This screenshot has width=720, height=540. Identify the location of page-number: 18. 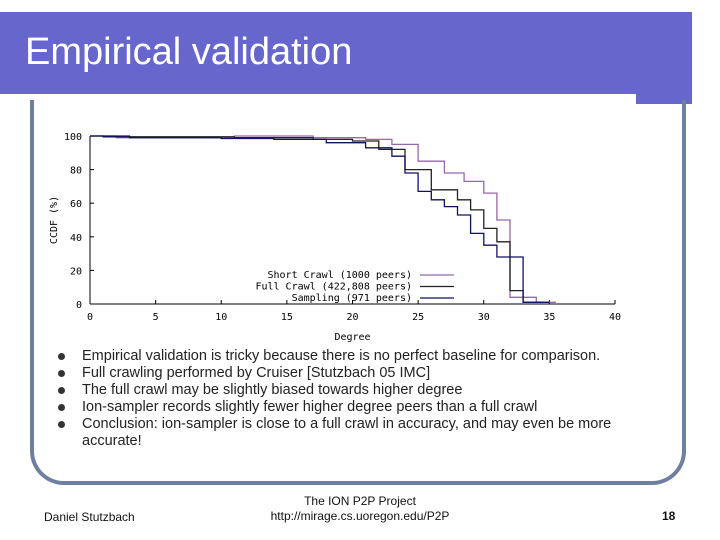
(669, 516).